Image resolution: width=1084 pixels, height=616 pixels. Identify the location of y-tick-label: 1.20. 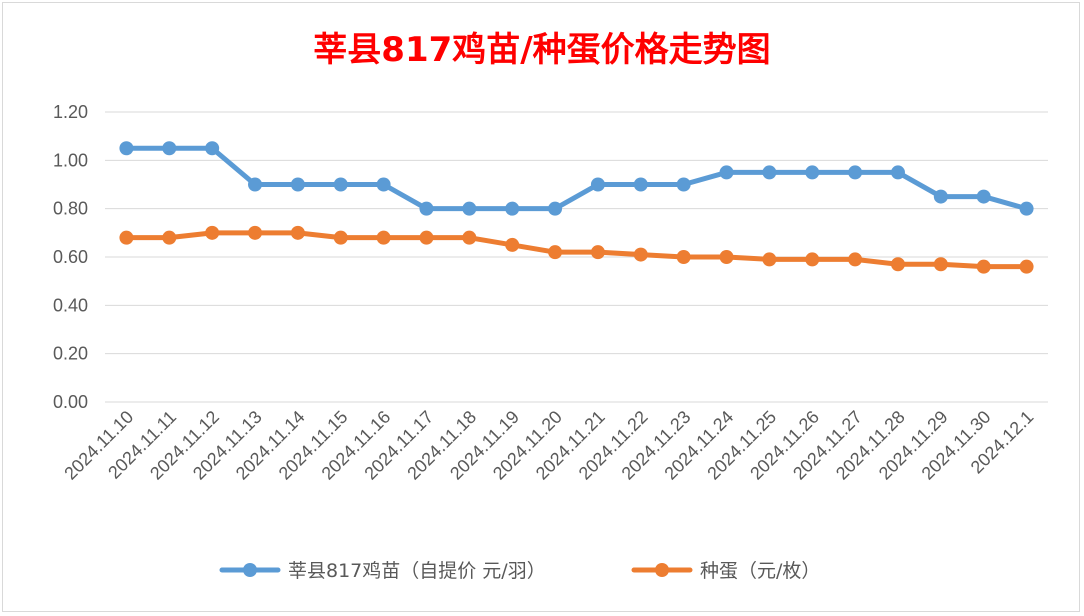
(70, 112).